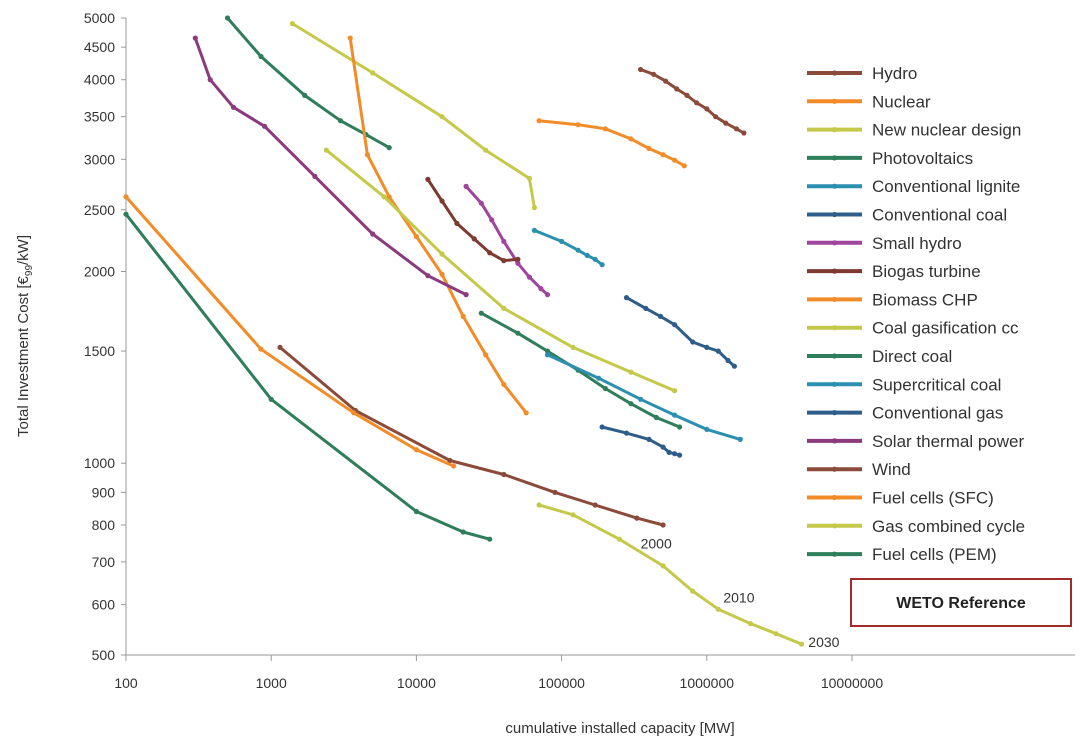 The image size is (1080, 740). Describe the element at coordinates (126, 683) in the screenshot. I see `x-tick-label: 100` at that location.